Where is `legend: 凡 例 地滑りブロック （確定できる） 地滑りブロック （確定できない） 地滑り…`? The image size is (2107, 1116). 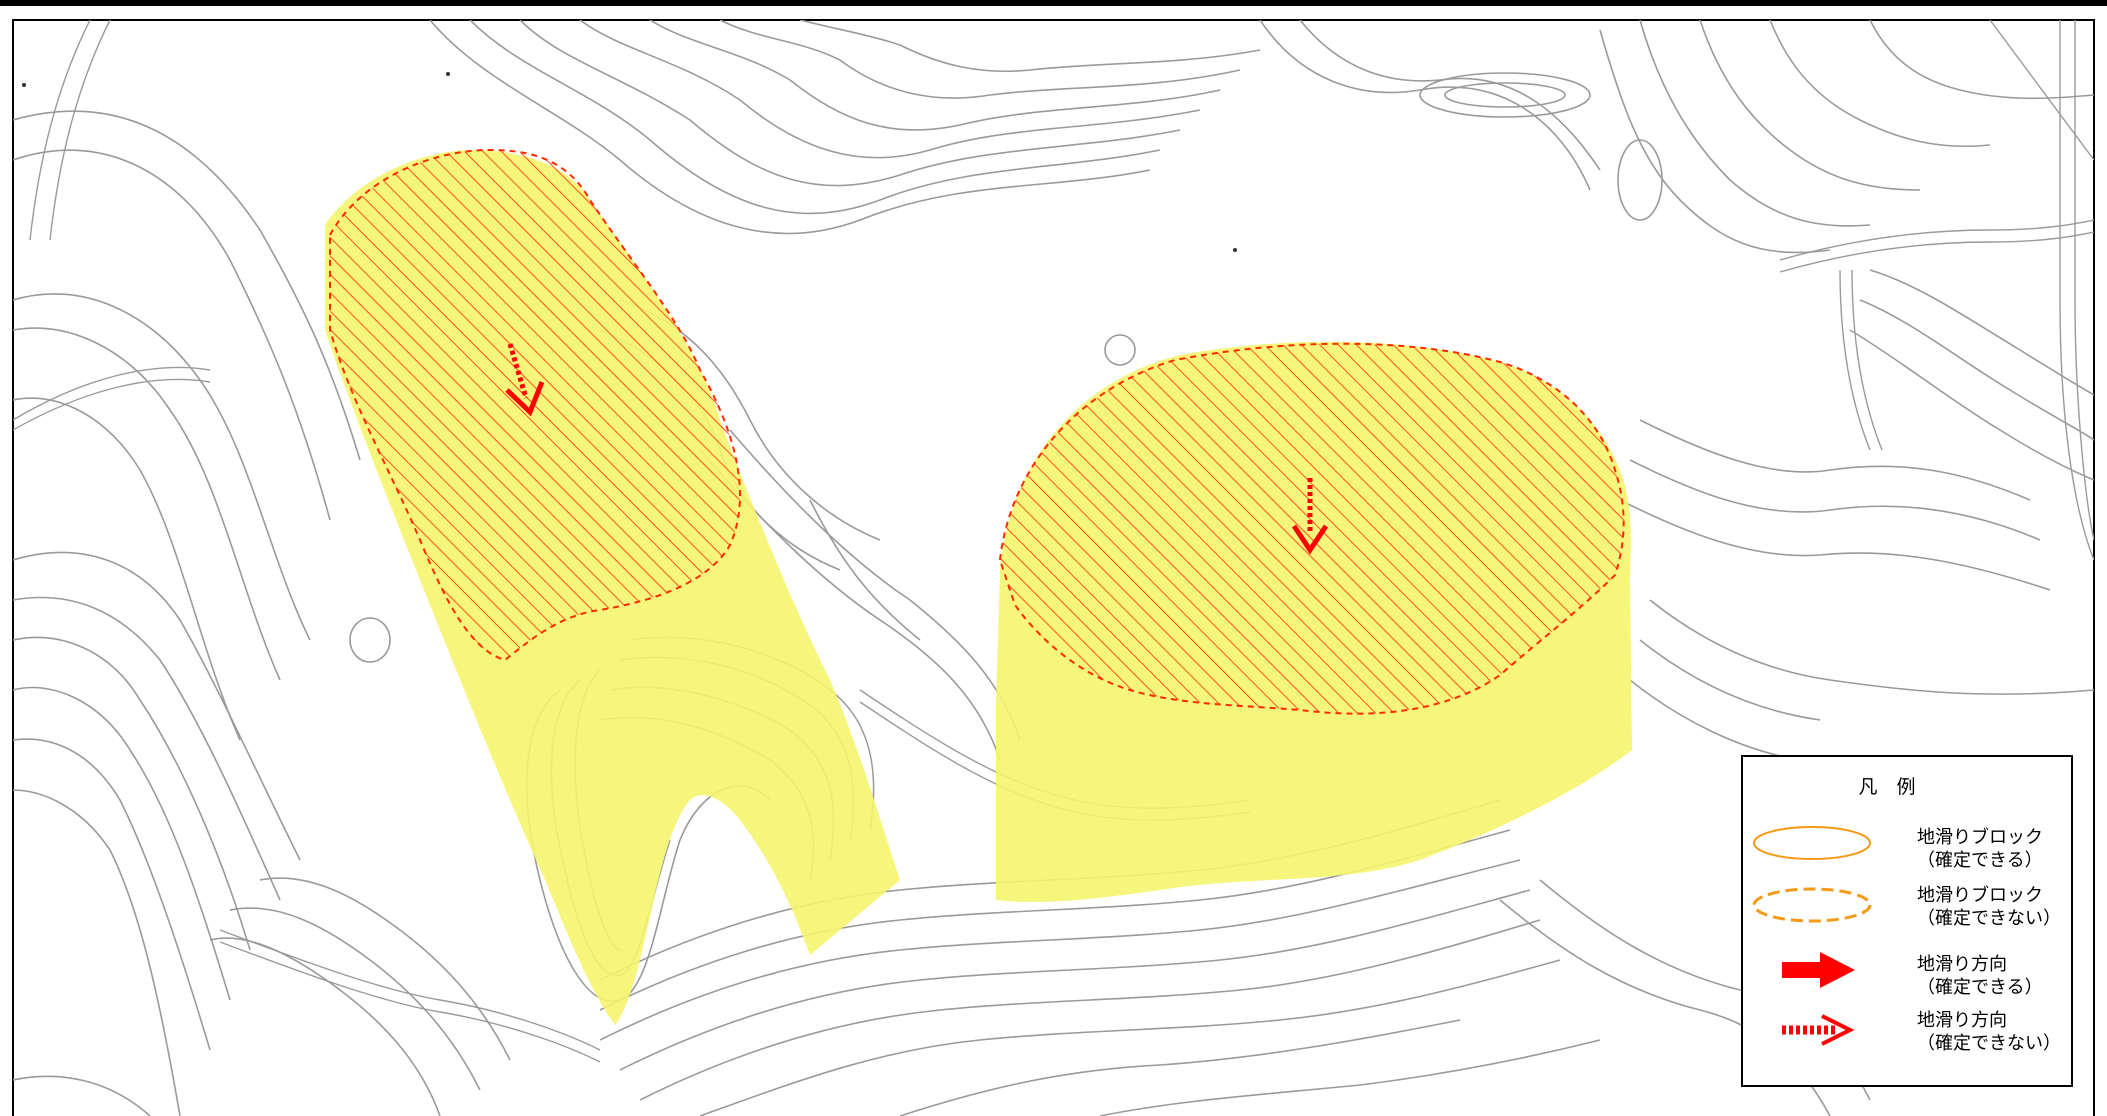
legend: 凡 例 地滑りブロック （確定できる） 地滑りブロック （確定できない） 地滑り… is located at coordinates (1907, 921).